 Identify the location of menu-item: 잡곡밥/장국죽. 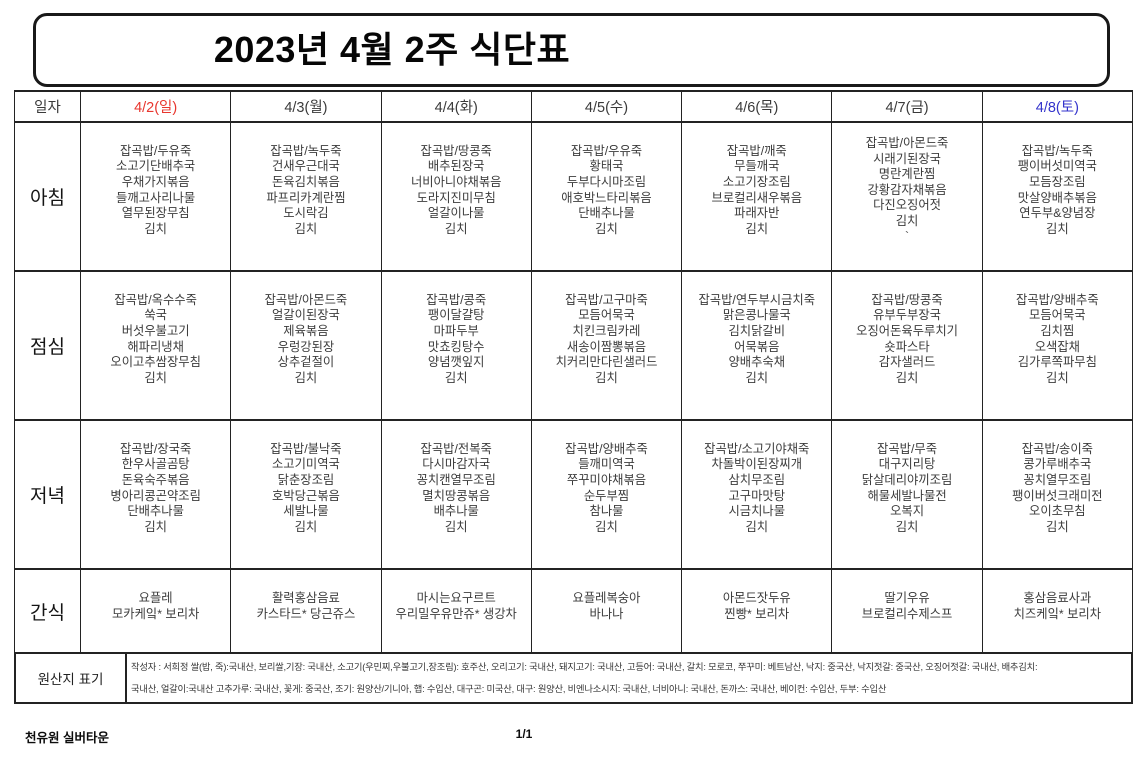
(155, 448).